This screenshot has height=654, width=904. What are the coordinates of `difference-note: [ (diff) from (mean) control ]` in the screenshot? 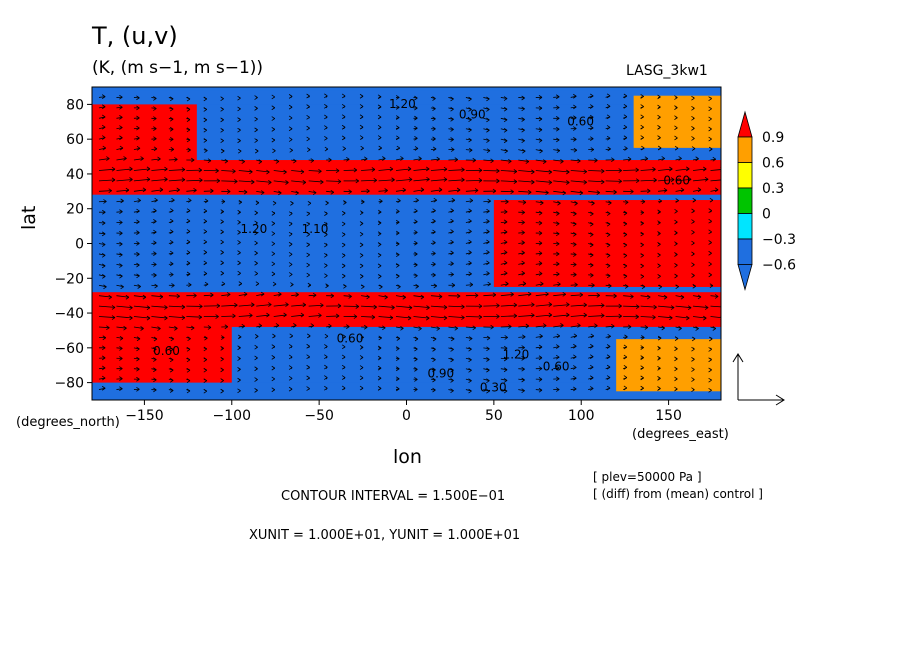 It's located at (678, 494).